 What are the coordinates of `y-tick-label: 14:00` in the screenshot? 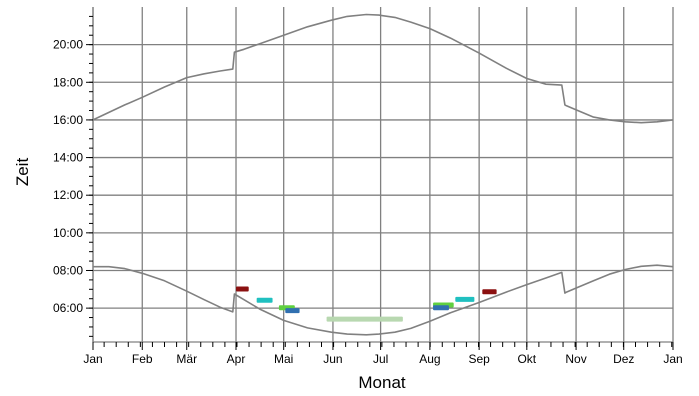 It's located at (68, 158).